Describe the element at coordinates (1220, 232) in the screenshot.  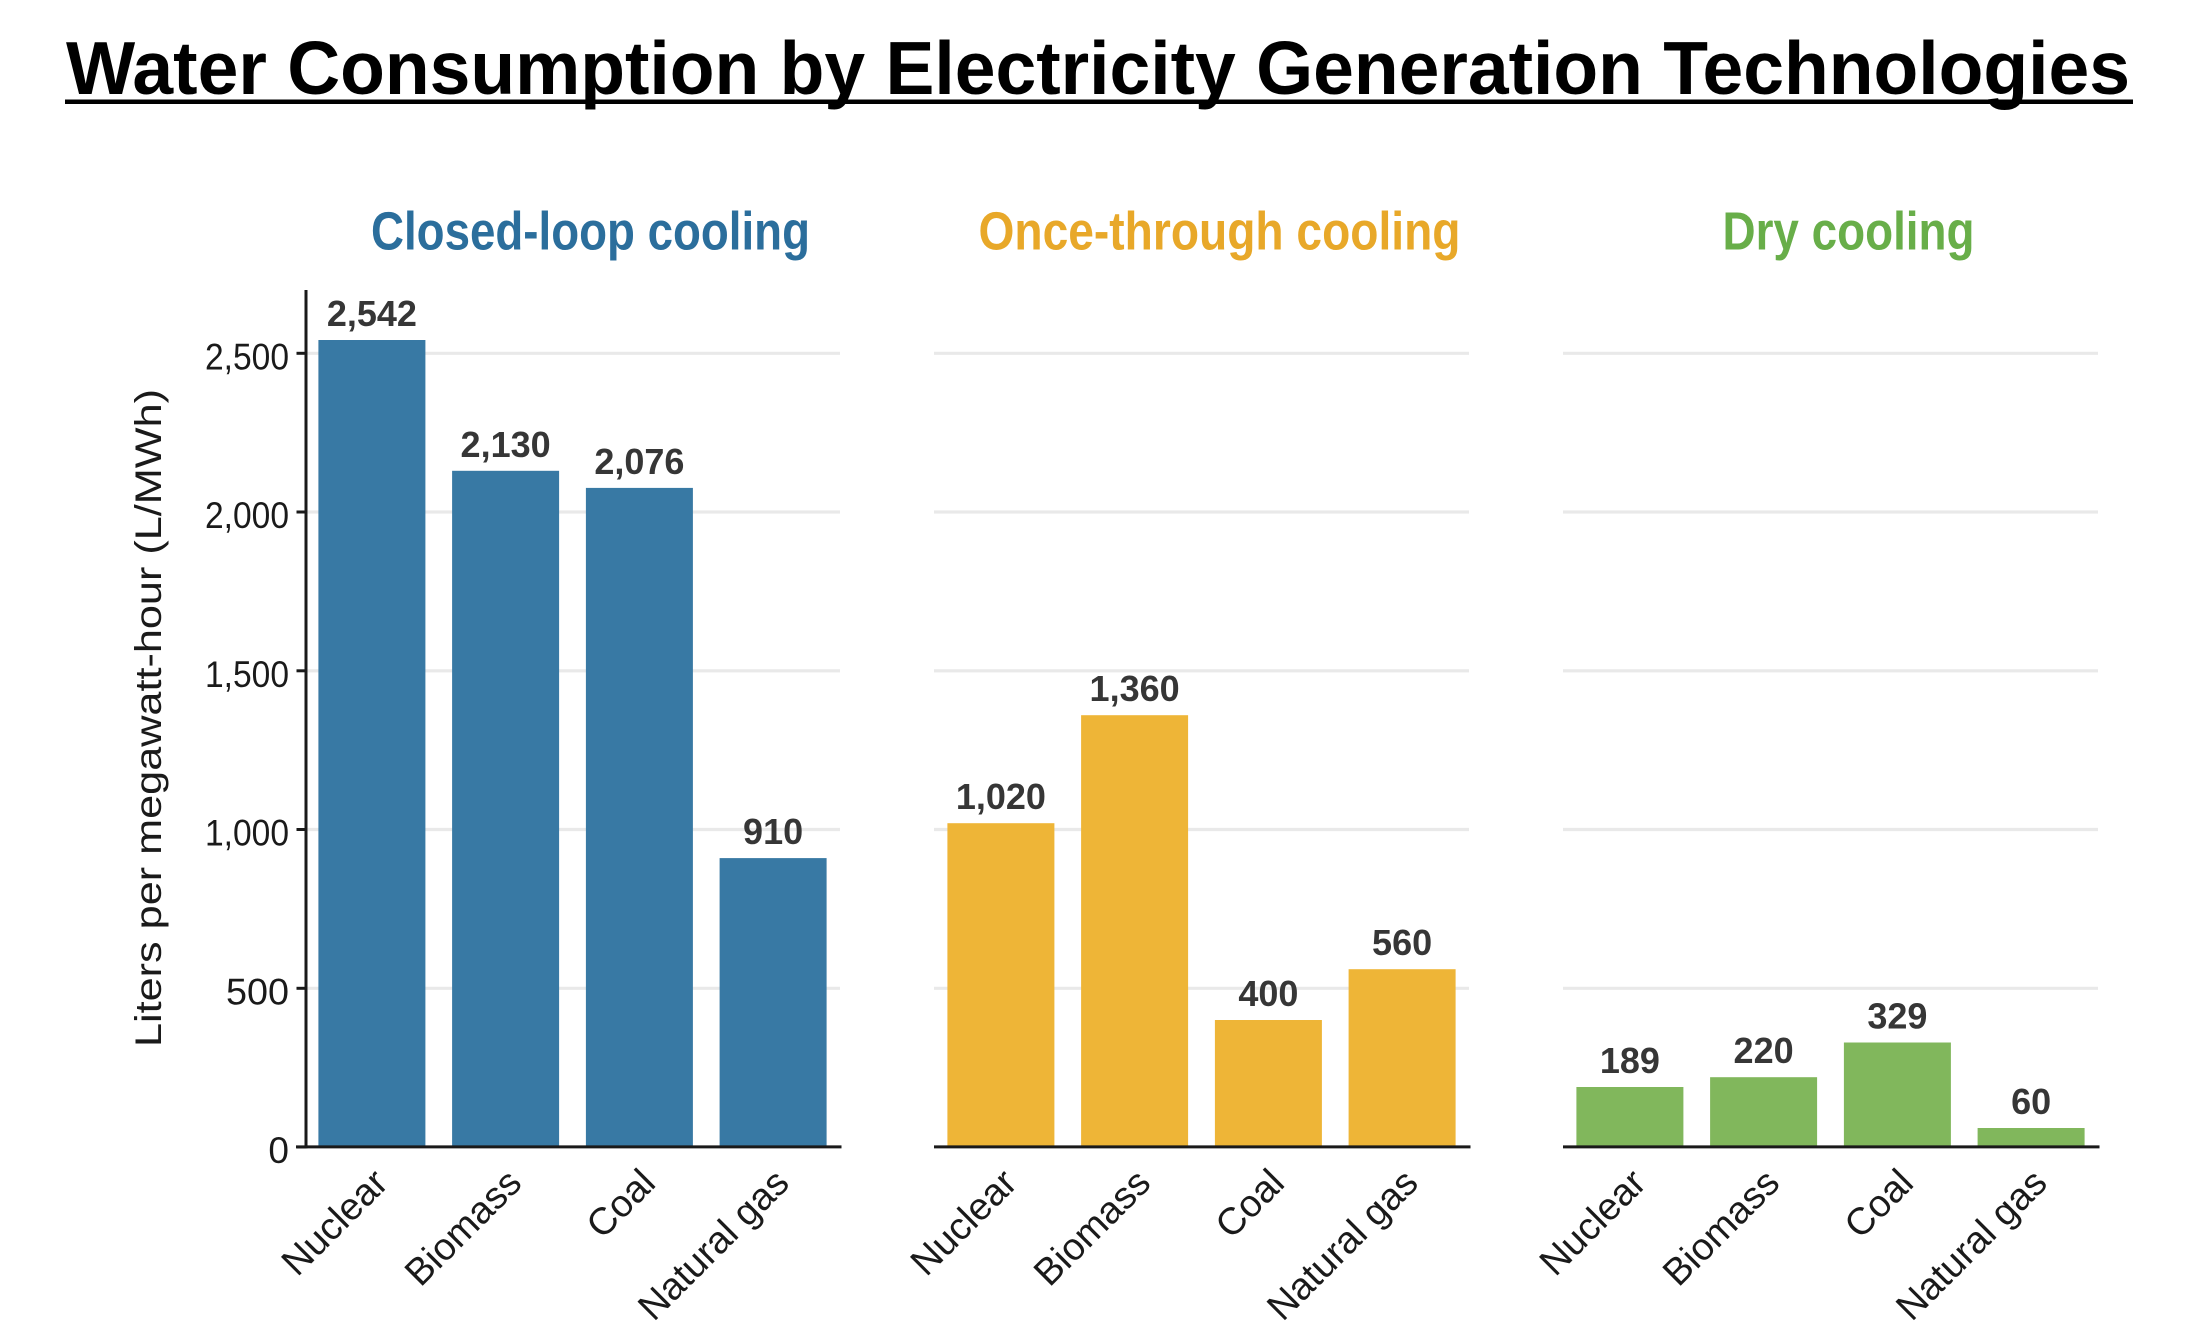
I see `svg-text: Once-through cooling` at that location.